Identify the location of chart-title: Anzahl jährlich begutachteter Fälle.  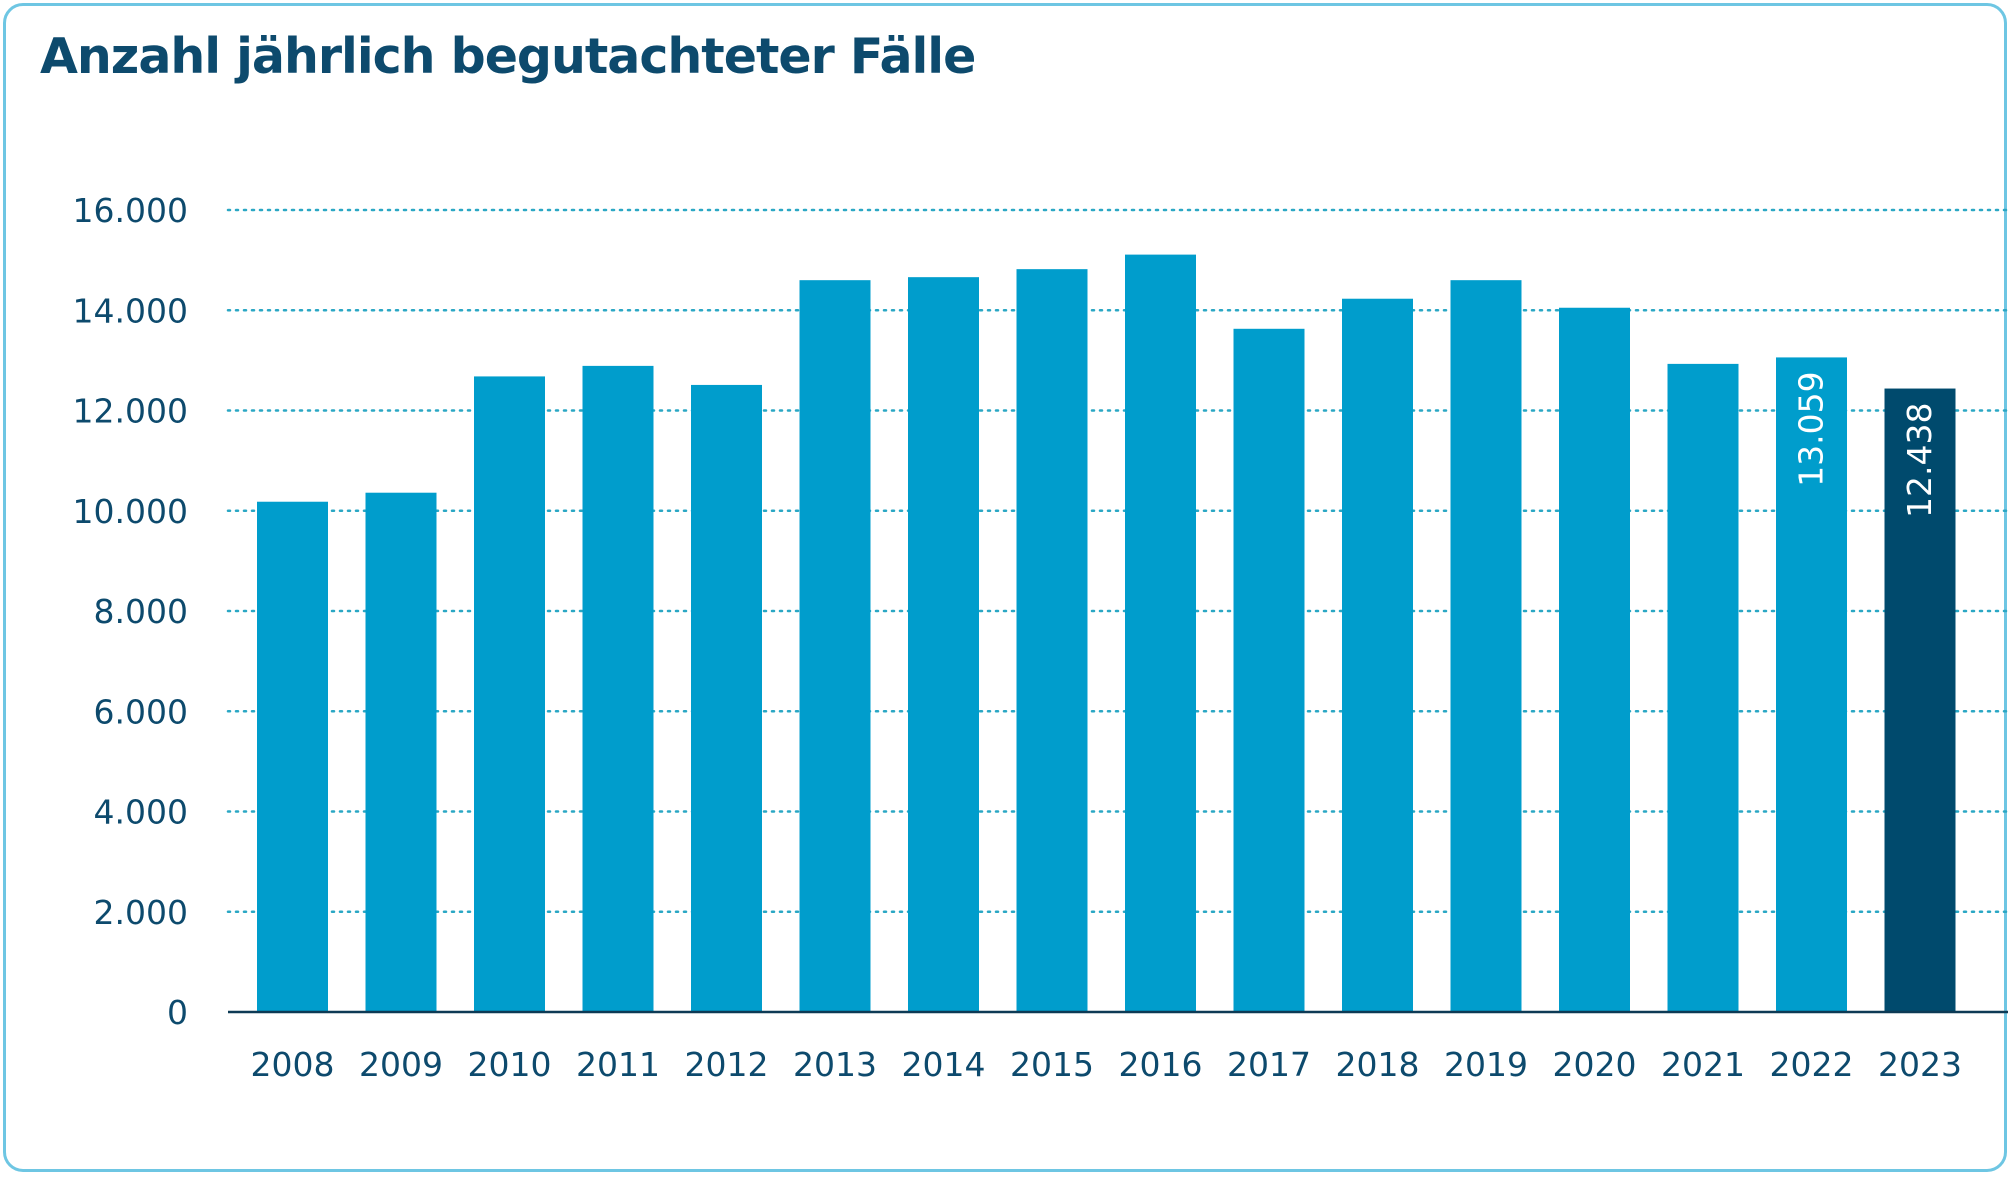
(508, 56).